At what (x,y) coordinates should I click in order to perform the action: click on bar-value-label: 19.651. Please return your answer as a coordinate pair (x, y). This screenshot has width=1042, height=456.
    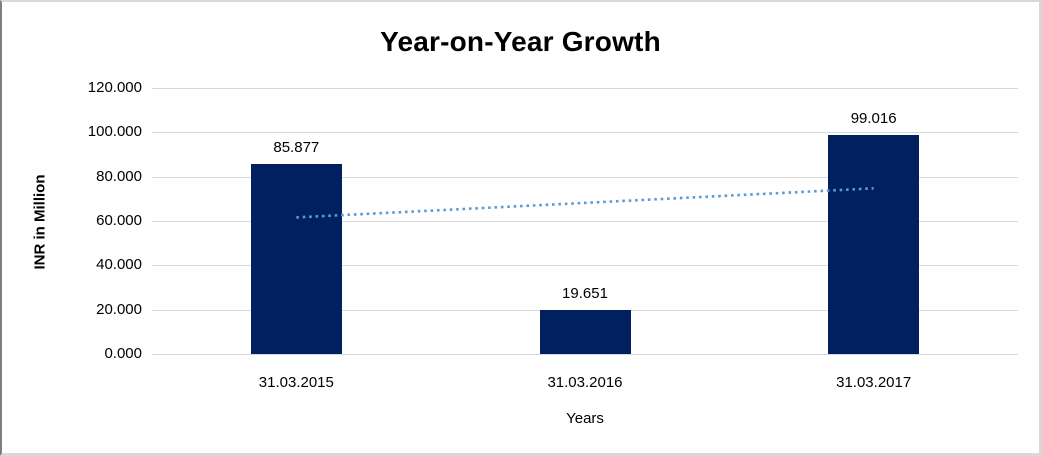
    Looking at the image, I should click on (585, 294).